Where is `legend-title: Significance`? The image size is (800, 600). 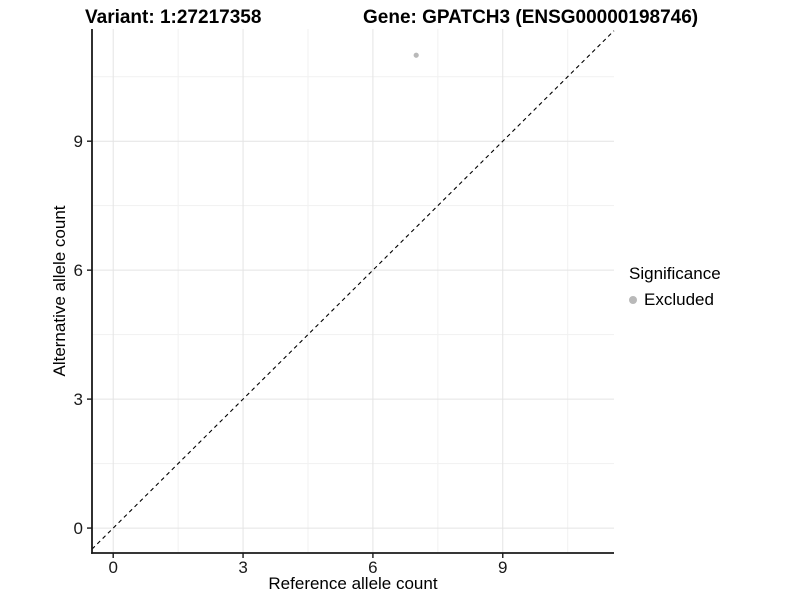
legend-title: Significance is located at coordinates (675, 273).